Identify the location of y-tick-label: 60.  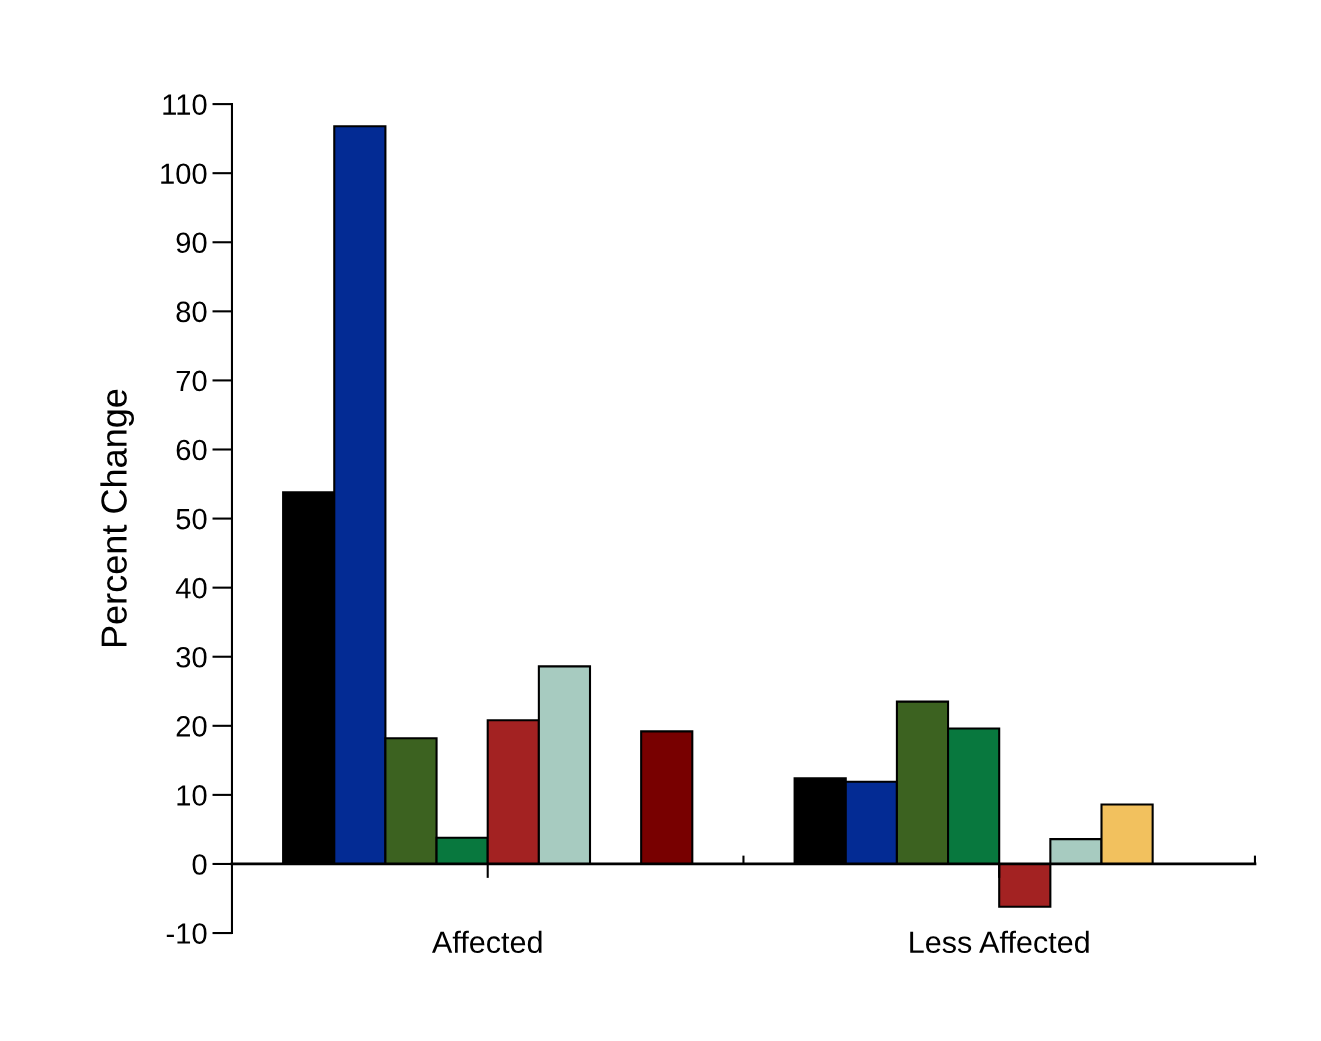
(191, 450).